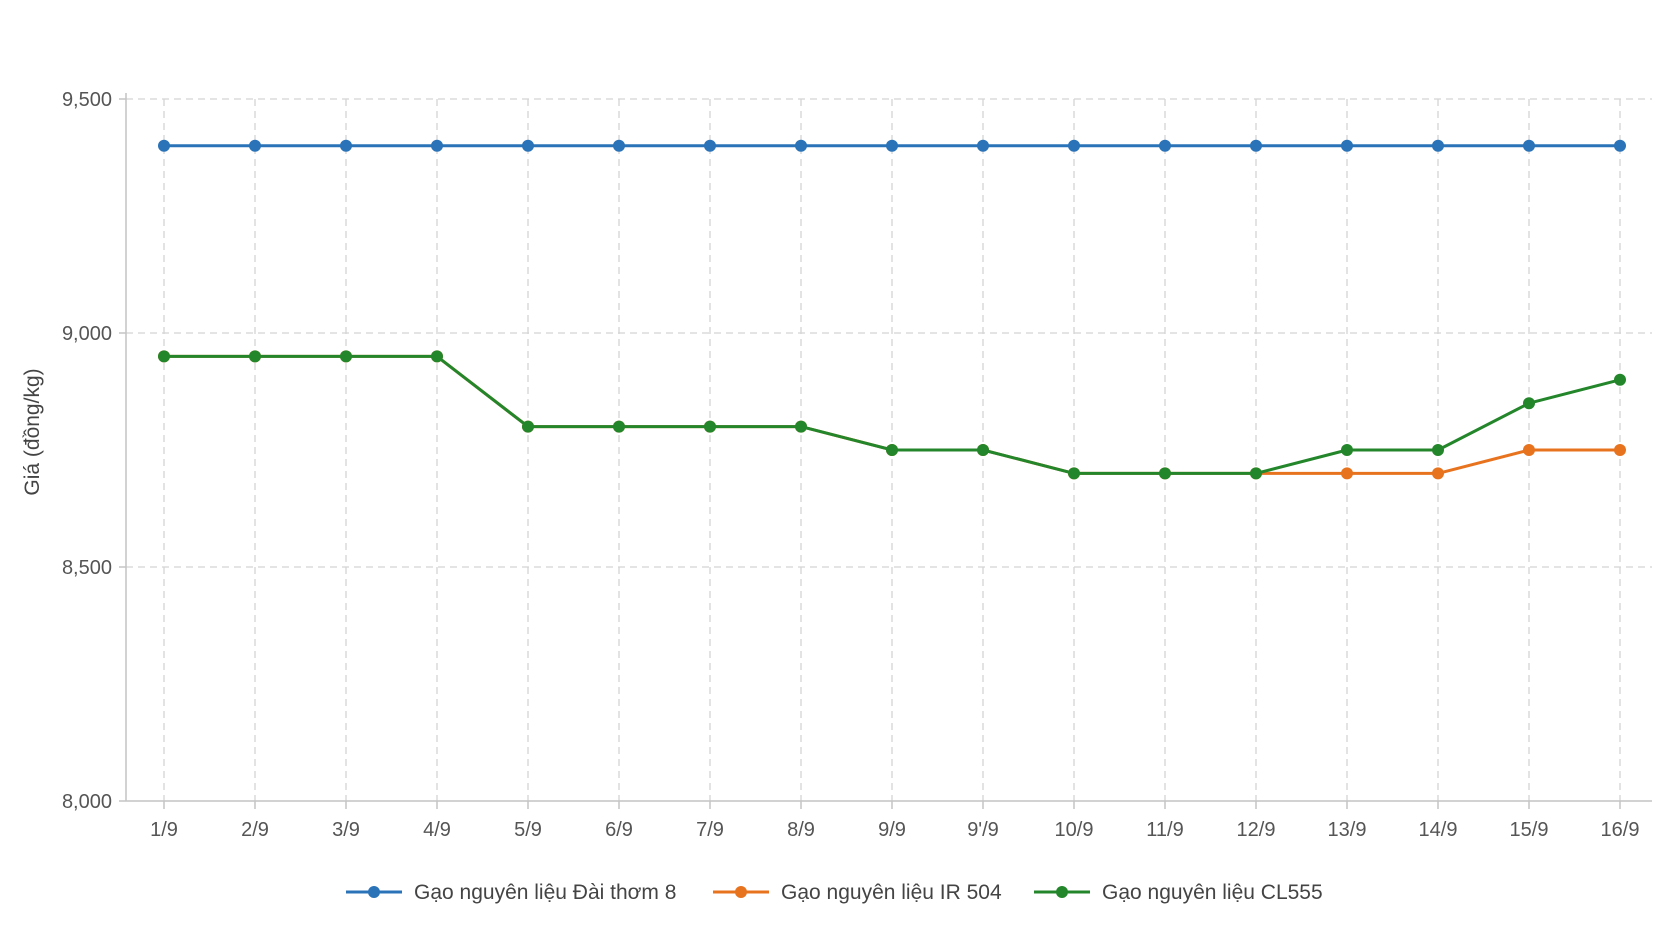  Describe the element at coordinates (1256, 830) in the screenshot. I see `x-tick-label: 12/9` at that location.